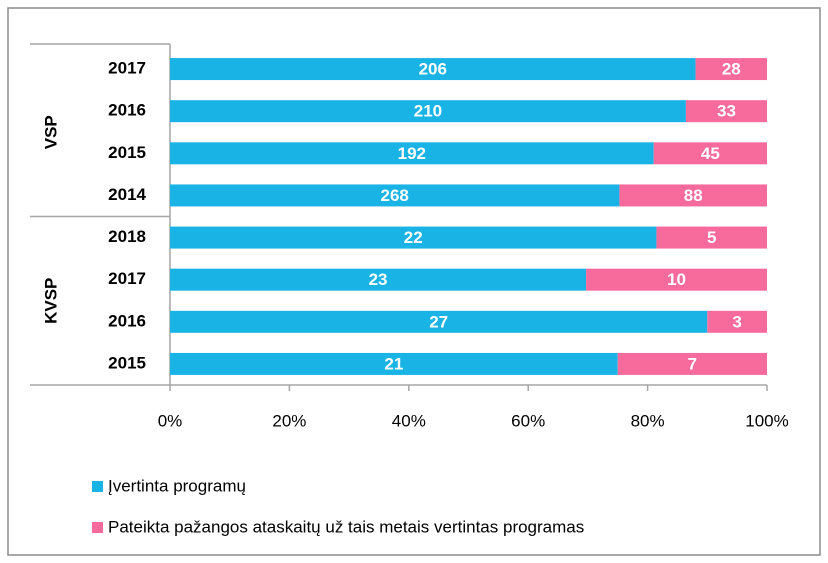  What do you see at coordinates (127, 194) in the screenshot?
I see `y-tick-label: 2014` at bounding box center [127, 194].